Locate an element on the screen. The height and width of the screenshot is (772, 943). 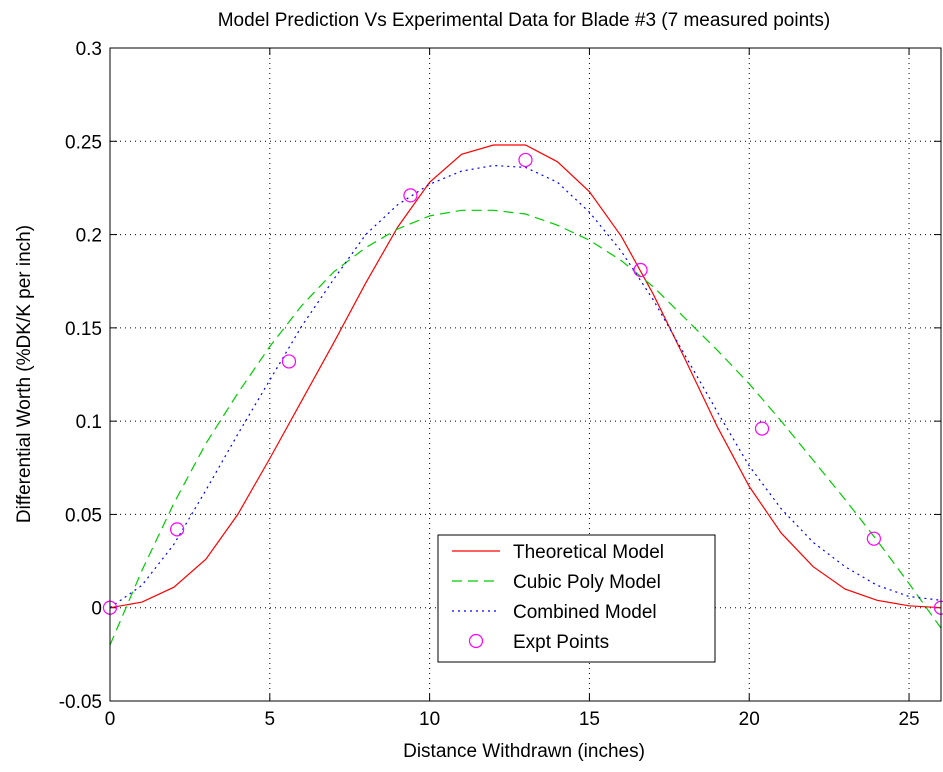
x-tick-label: 5 is located at coordinates (270, 719).